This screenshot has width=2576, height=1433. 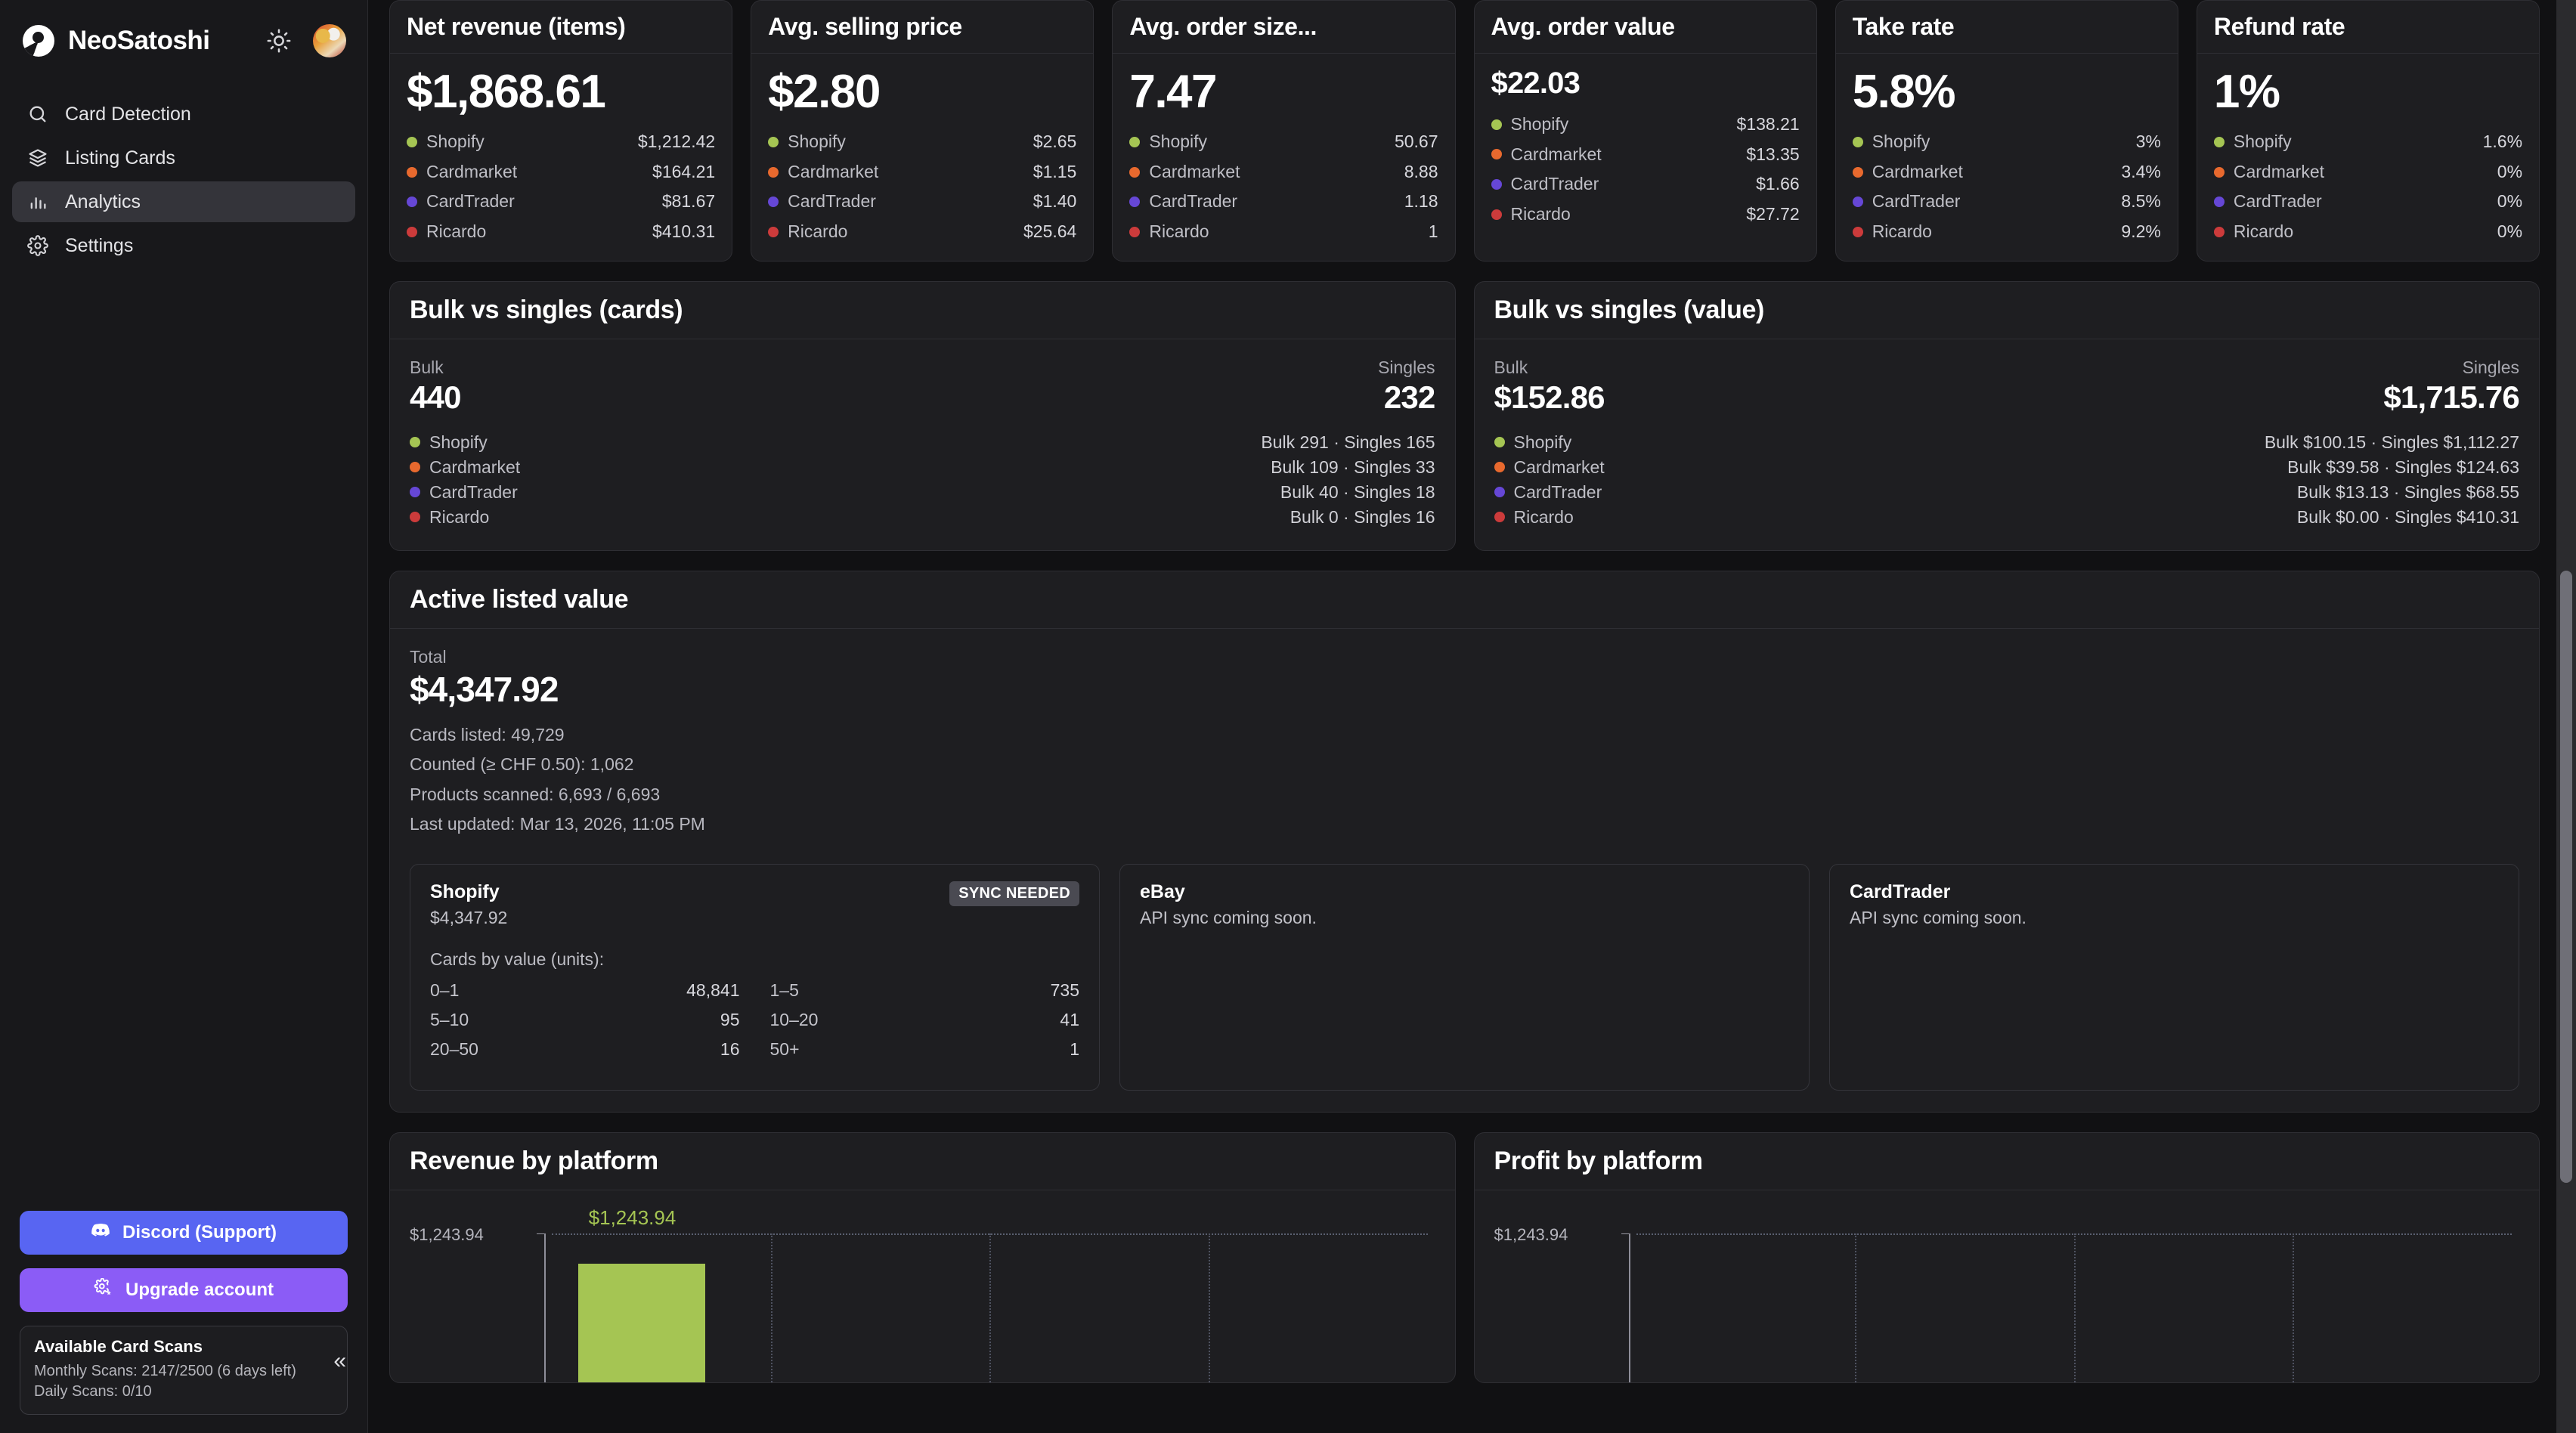 I want to click on discord-button-label: Discord (Support), so click(x=199, y=1232).